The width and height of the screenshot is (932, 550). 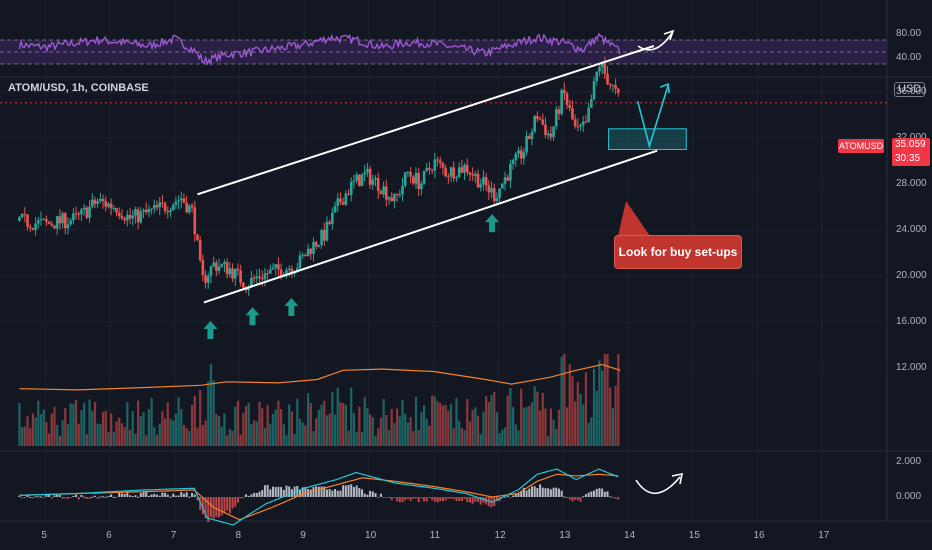 What do you see at coordinates (252, 316) in the screenshot?
I see `up-arrow-icon` at bounding box center [252, 316].